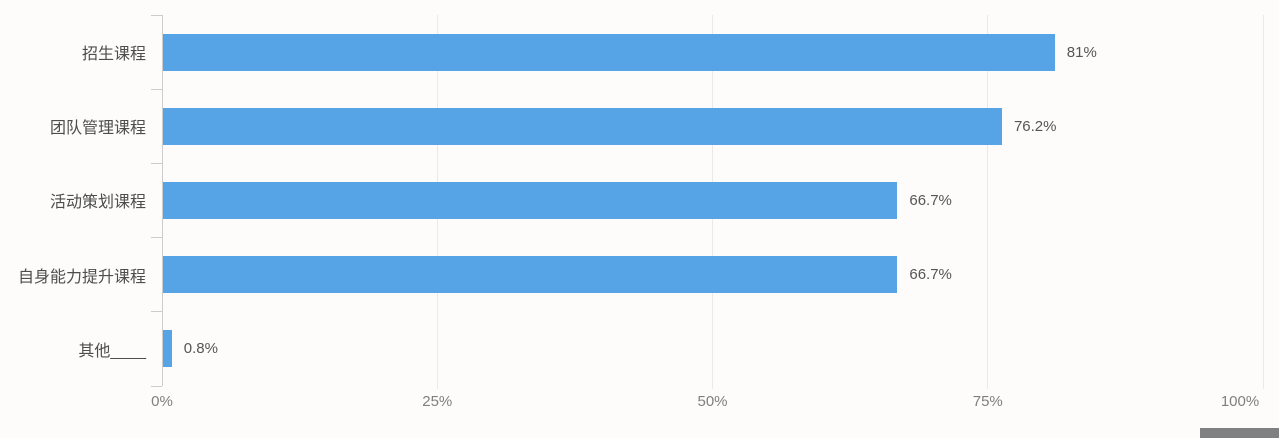 The width and height of the screenshot is (1279, 438). What do you see at coordinates (437, 401) in the screenshot?
I see `x-axis-tick-label: 25%` at bounding box center [437, 401].